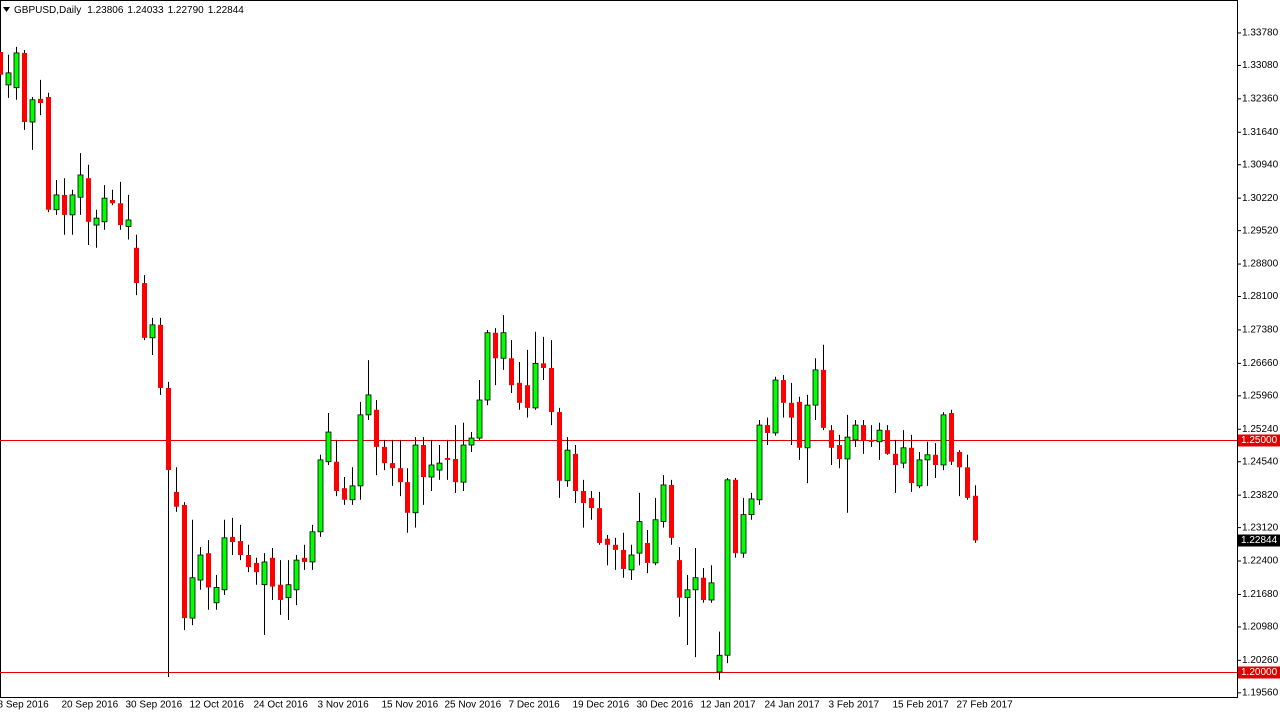  Describe the element at coordinates (226, 10) in the screenshot. I see `ohlc-close: 1.22844` at that location.